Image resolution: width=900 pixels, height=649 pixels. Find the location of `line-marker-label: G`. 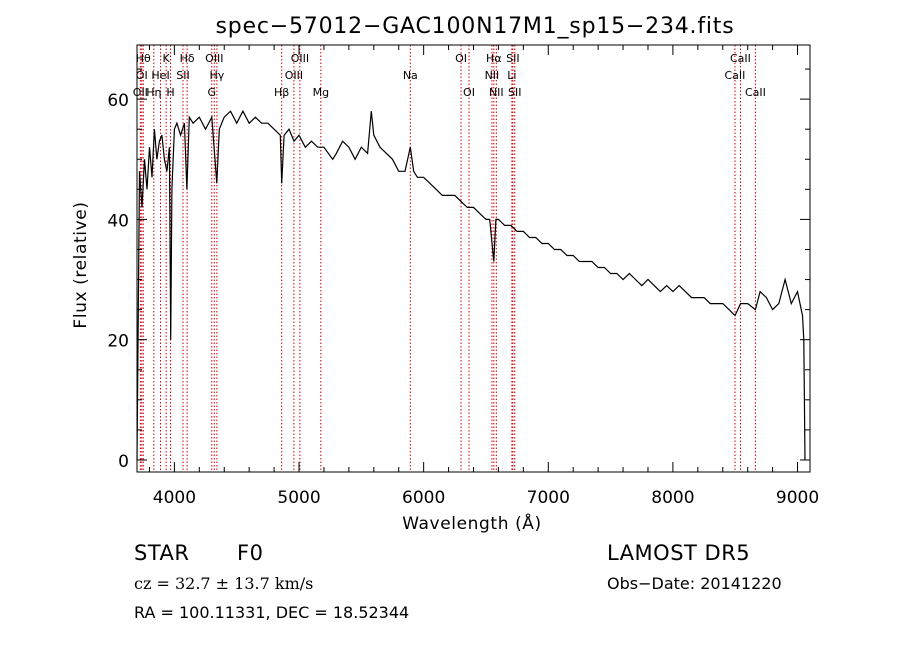

line-marker-label: G is located at coordinates (212, 92).